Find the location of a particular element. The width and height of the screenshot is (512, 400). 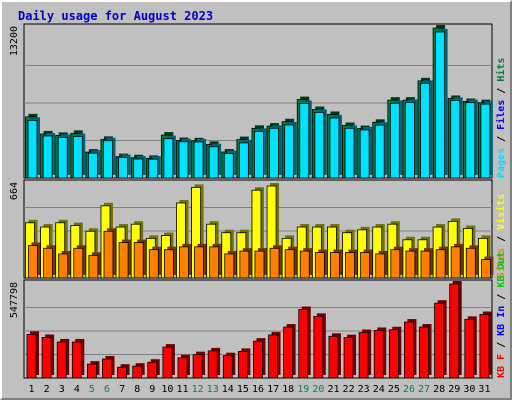

x-tick-label: 29 is located at coordinates (454, 389).